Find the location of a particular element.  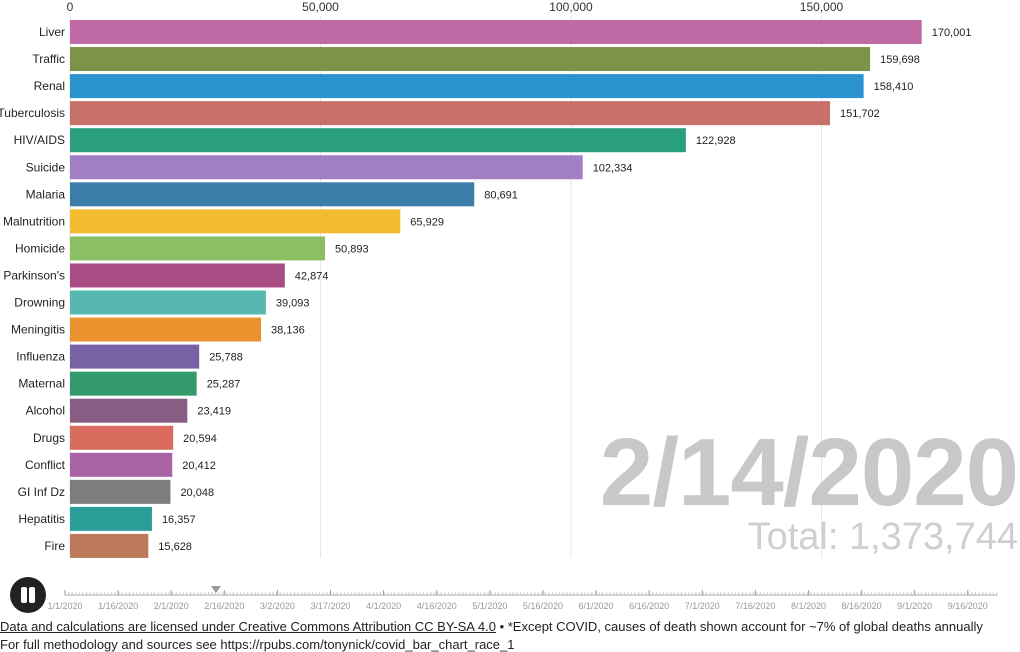

bar-fire is located at coordinates (109, 545).